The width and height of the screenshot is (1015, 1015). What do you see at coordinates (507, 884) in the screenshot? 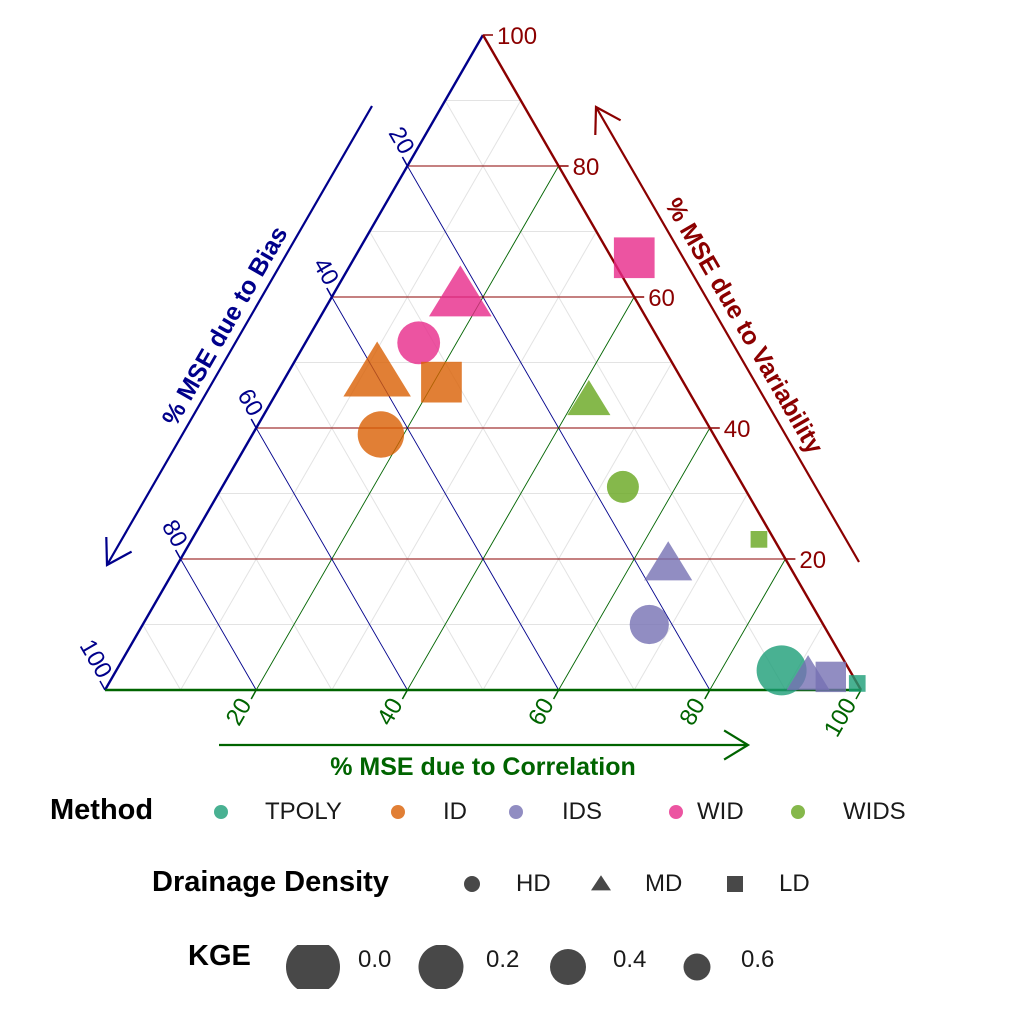
I see `density-legend: Drainage Density HD MD LD` at bounding box center [507, 884].